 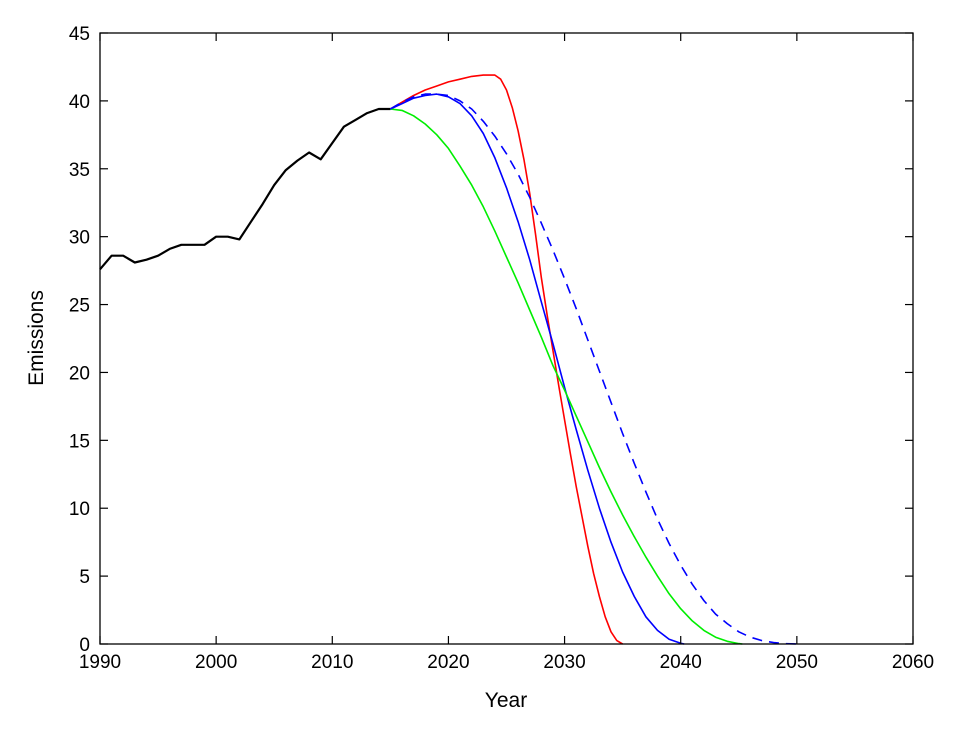 I want to click on x-tick-label-1990: 1990, so click(x=100, y=662).